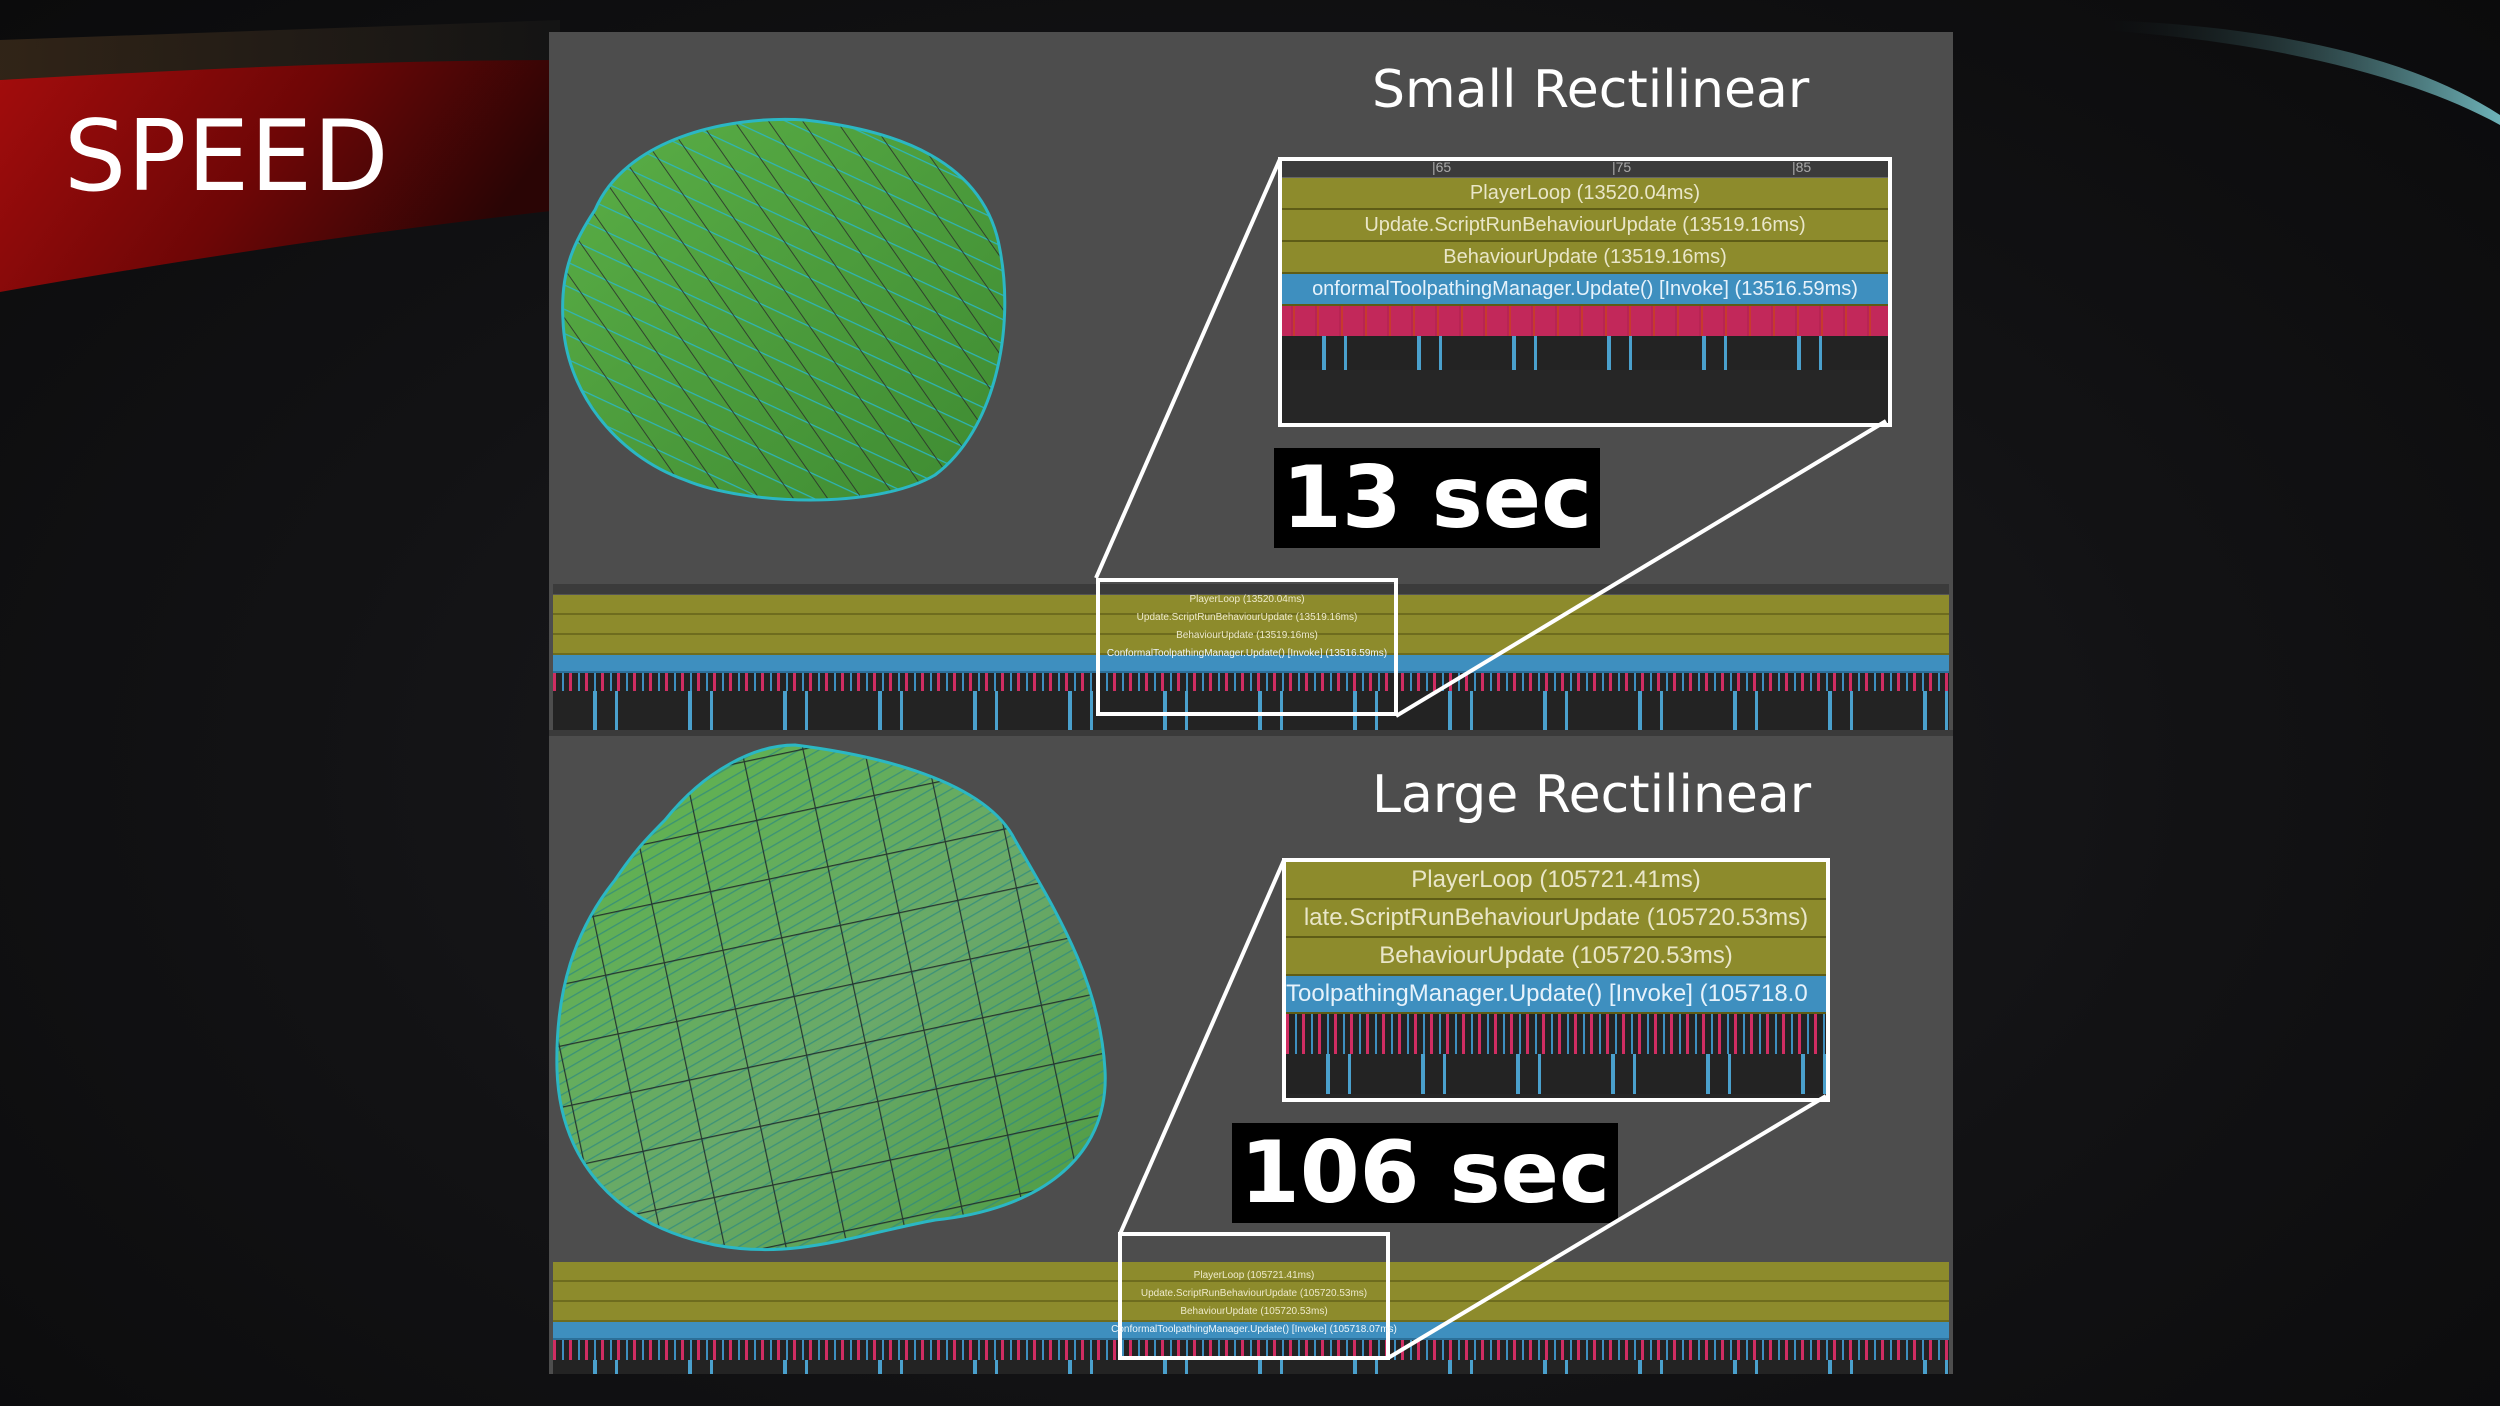 The width and height of the screenshot is (2500, 1406). I want to click on large-zoom-sub-ticks, so click(1556, 1074).